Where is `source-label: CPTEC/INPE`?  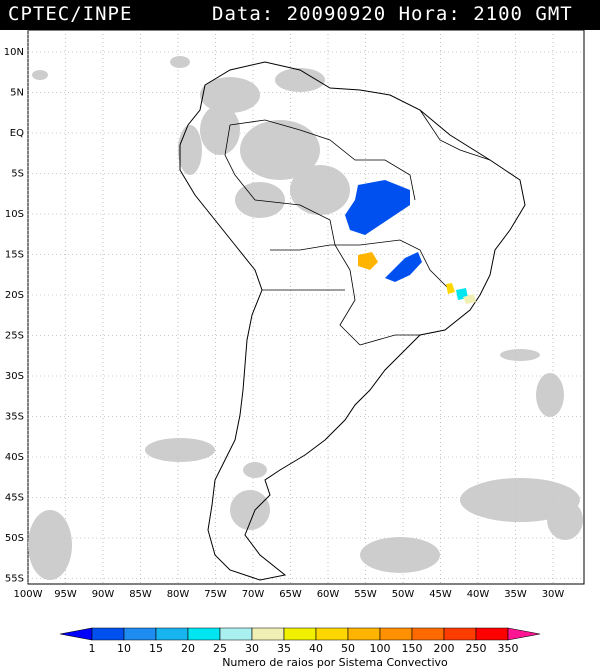 source-label: CPTEC/INPE is located at coordinates (70, 14).